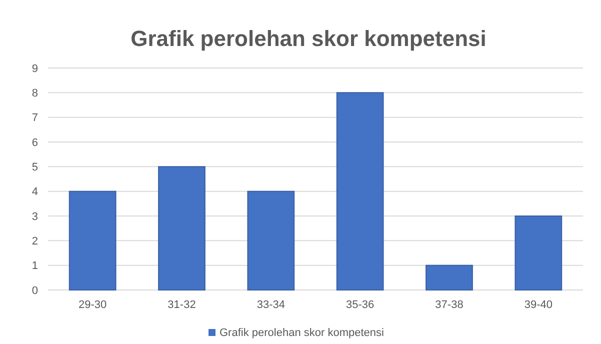  Describe the element at coordinates (35, 290) in the screenshot. I see `y-tick-label: 0` at that location.